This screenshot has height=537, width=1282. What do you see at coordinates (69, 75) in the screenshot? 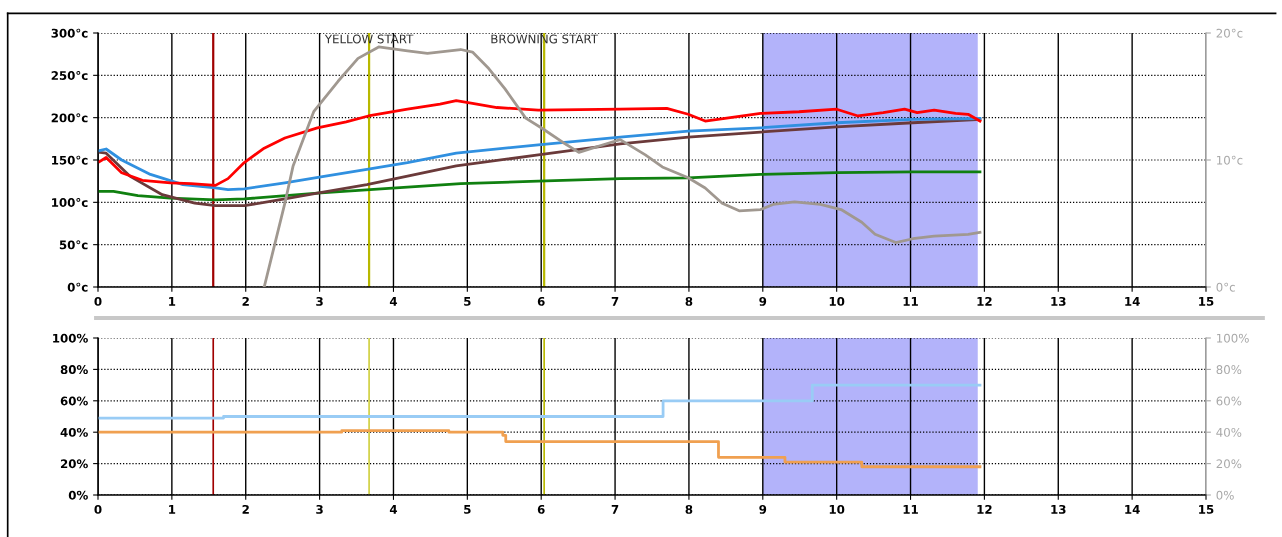
I see `y-tick-label: 250°c` at bounding box center [69, 75].